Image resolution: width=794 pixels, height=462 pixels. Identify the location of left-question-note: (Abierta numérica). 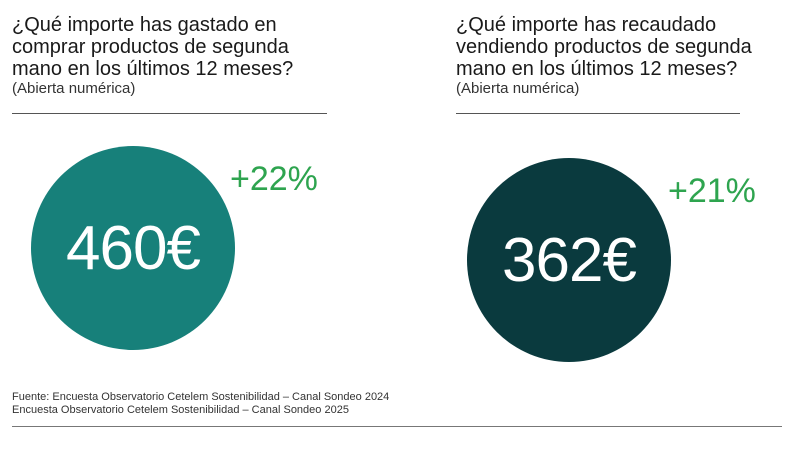
(74, 88).